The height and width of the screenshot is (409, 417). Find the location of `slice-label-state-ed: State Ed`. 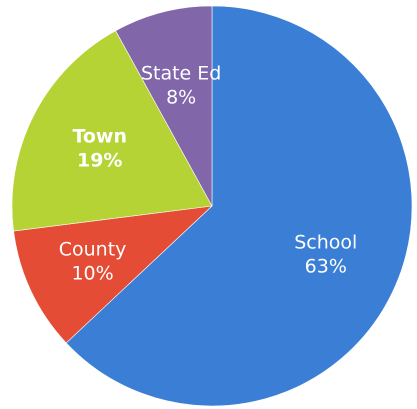

slice-label-state-ed: State Ed is located at coordinates (181, 73).